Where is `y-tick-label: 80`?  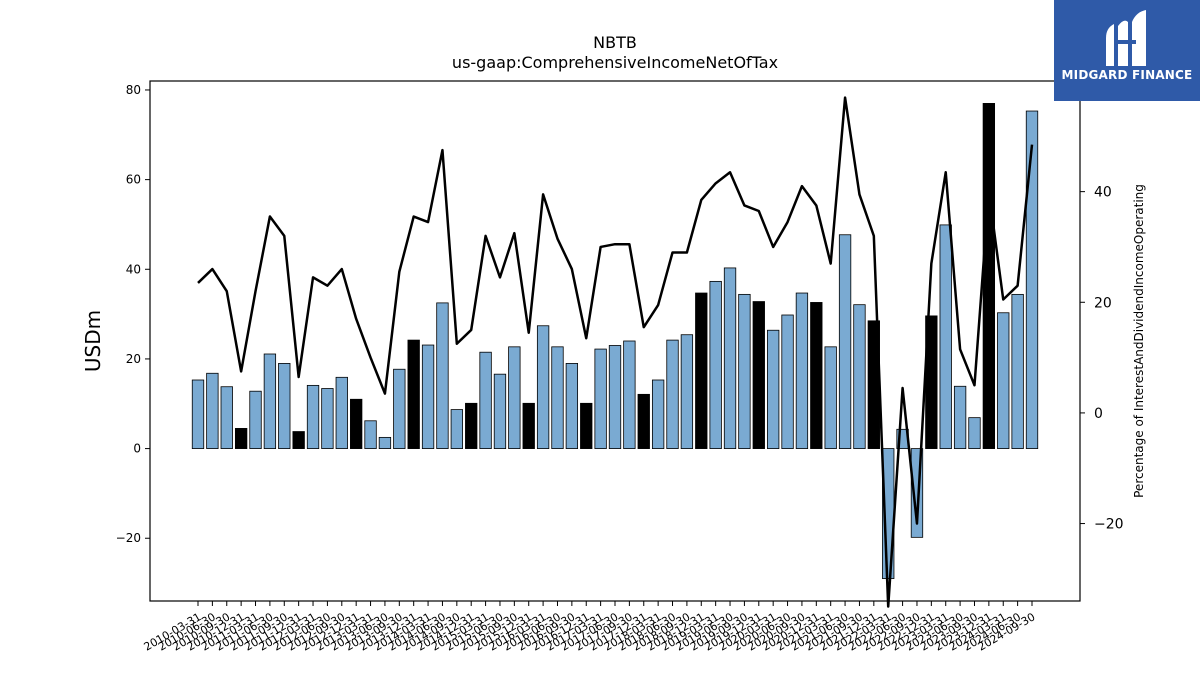
y-tick-label: 80 is located at coordinates (133, 90).